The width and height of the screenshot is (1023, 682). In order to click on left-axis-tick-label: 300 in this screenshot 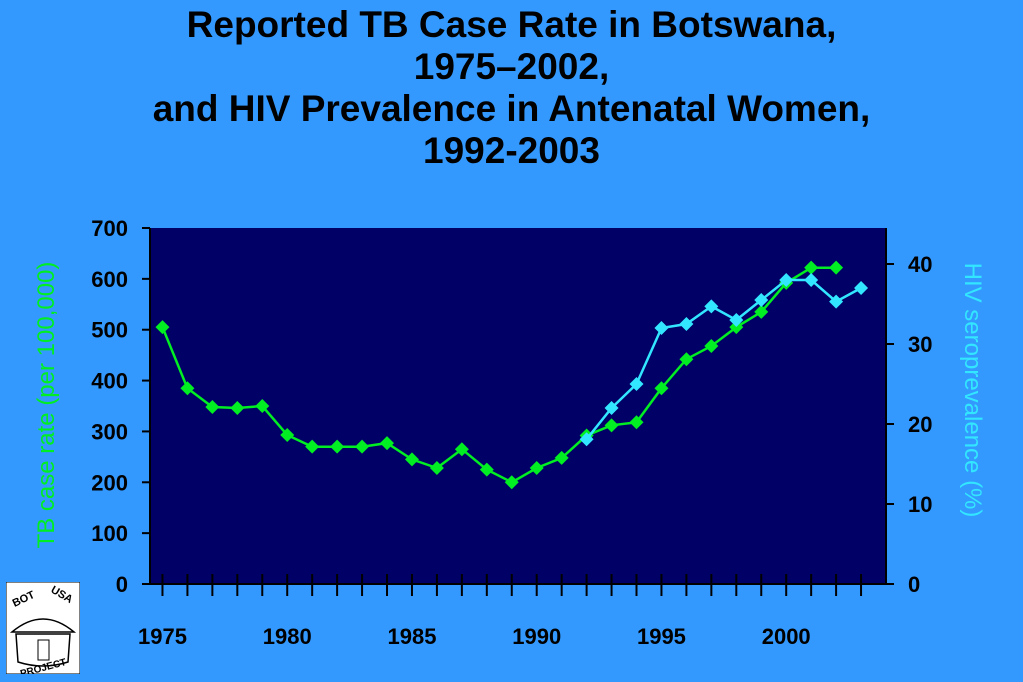, I will do `click(109, 431)`.